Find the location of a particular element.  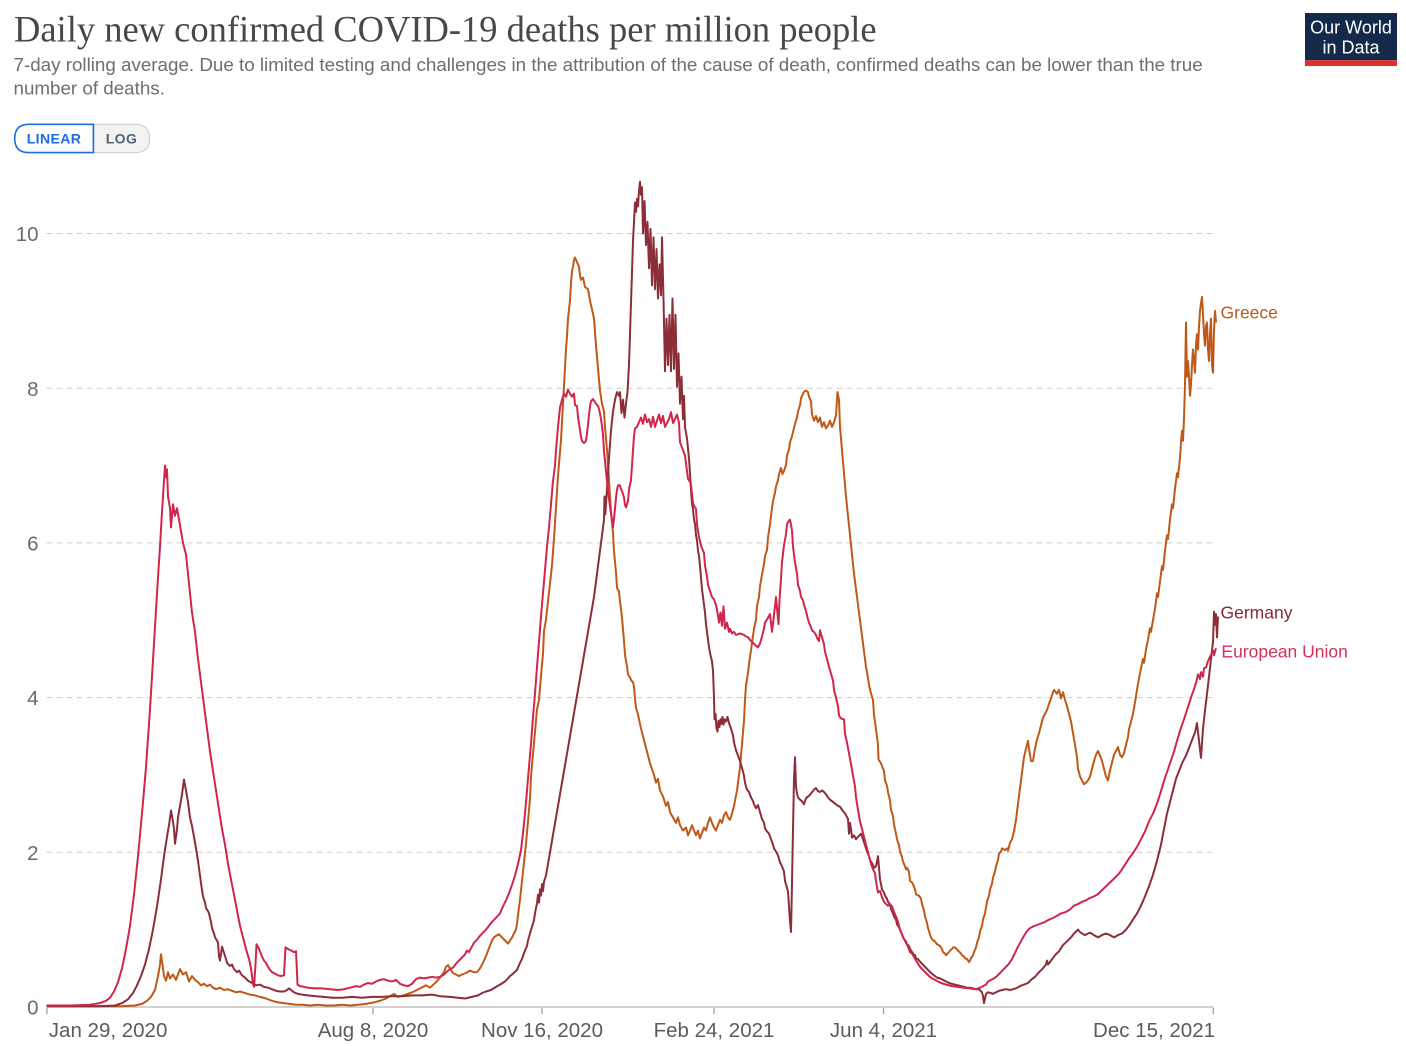

svg-text: 6 is located at coordinates (32, 544).